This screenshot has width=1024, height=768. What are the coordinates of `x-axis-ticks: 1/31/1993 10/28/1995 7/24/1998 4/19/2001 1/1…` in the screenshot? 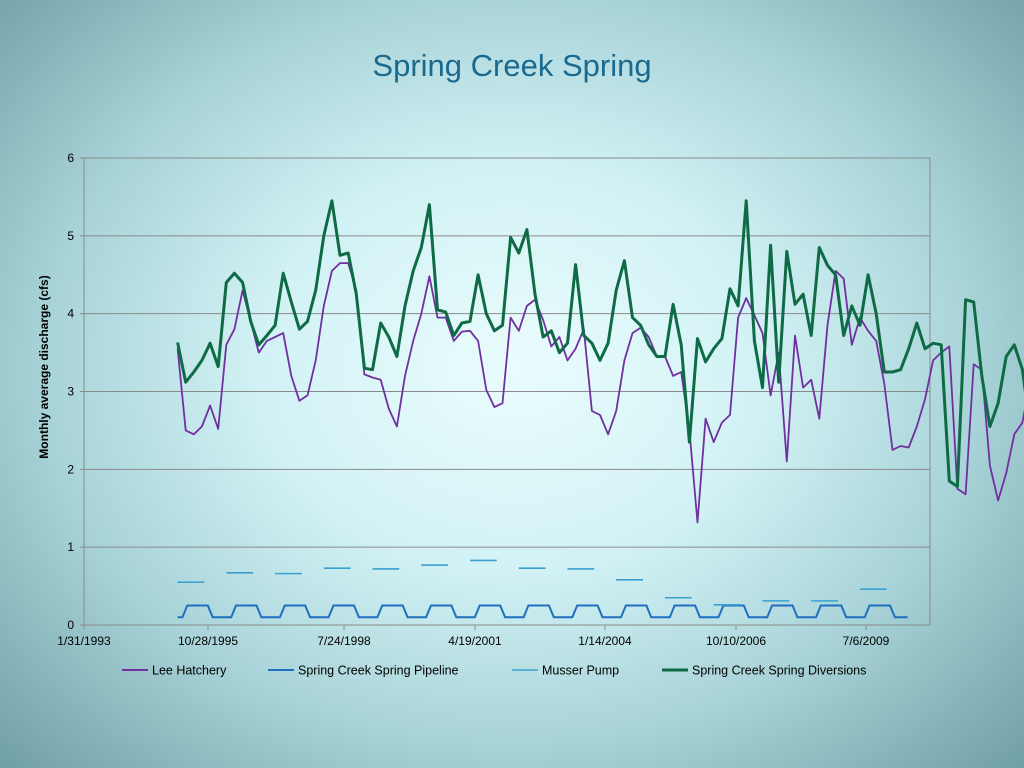 It's located at (473, 636).